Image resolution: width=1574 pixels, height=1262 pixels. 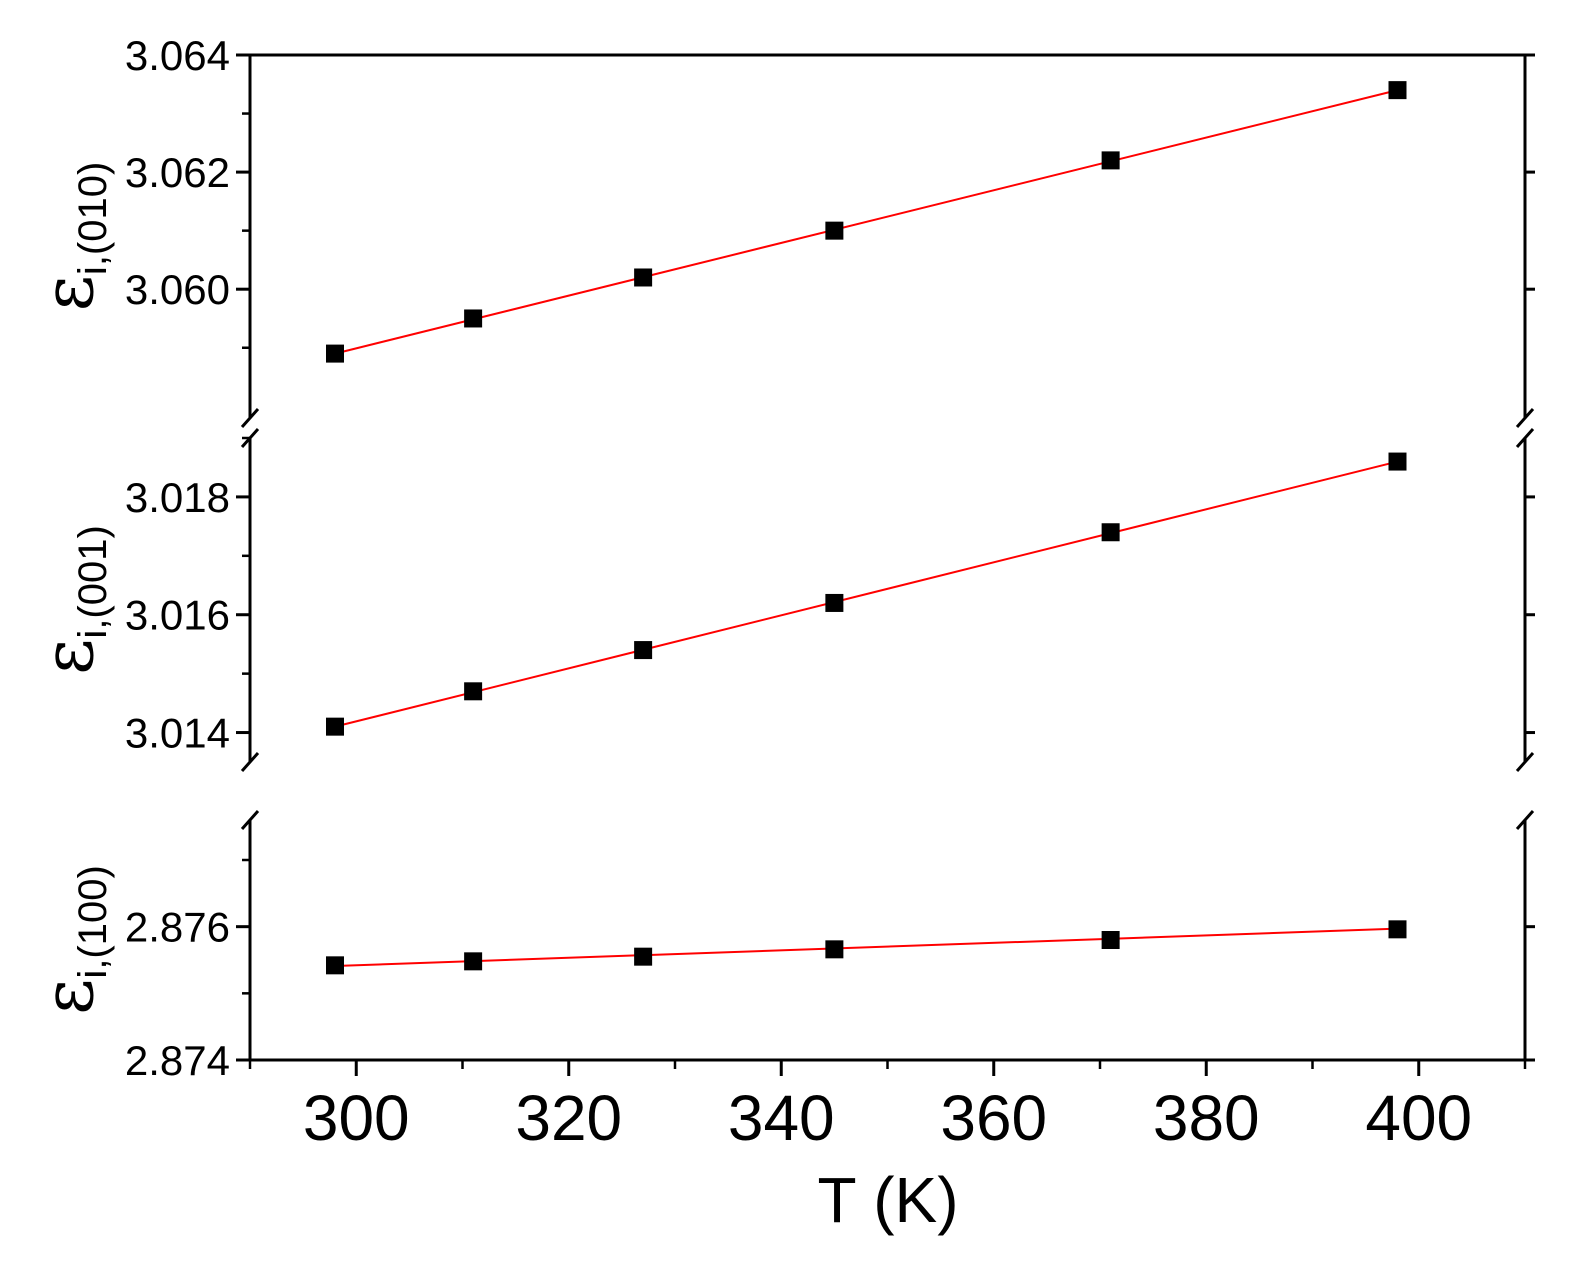 I want to click on x-tick-label: 360, so click(x=993, y=1118).